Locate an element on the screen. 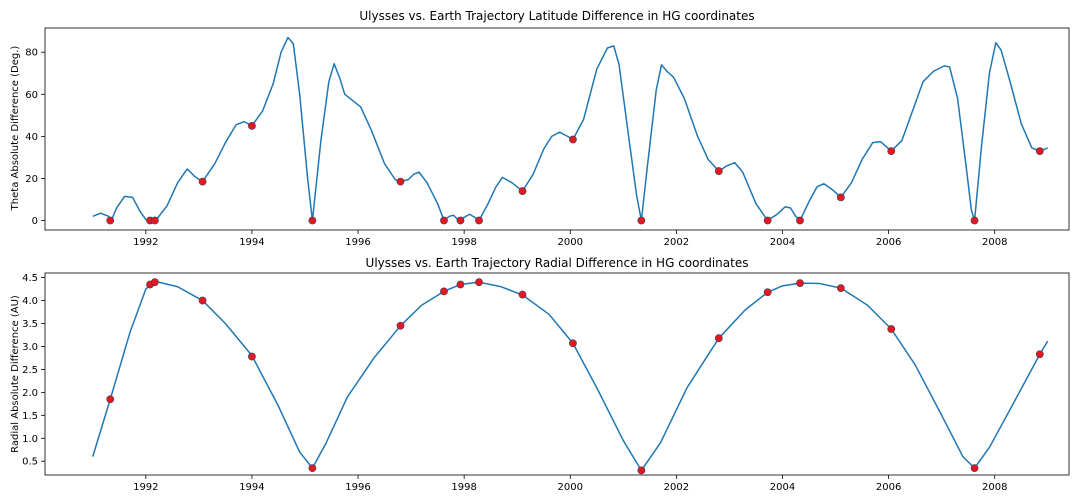 The width and height of the screenshot is (1080, 504). radial-x-tick-label: 1996 is located at coordinates (357, 487).